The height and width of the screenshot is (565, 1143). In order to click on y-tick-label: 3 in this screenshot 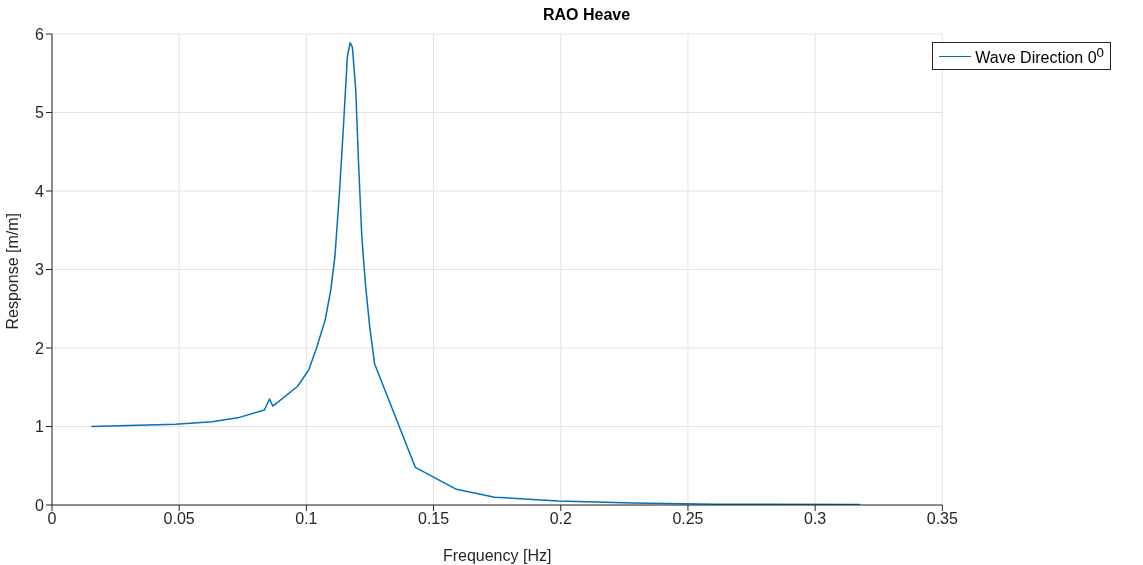, I will do `click(40, 270)`.